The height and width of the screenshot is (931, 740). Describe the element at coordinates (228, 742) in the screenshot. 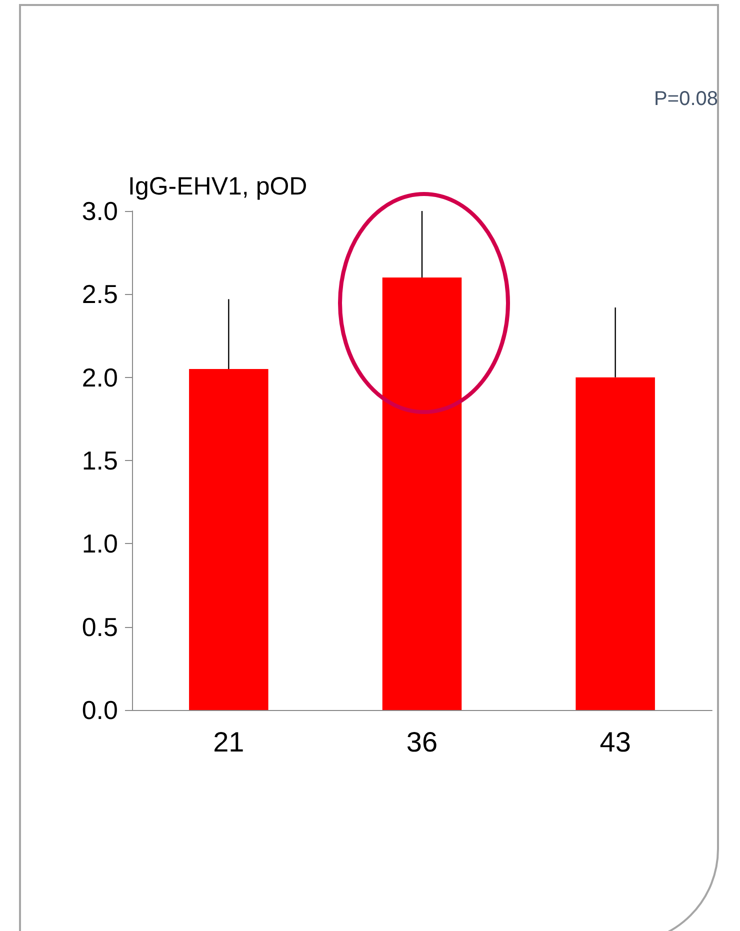

I see `x-tick-label: 21` at that location.